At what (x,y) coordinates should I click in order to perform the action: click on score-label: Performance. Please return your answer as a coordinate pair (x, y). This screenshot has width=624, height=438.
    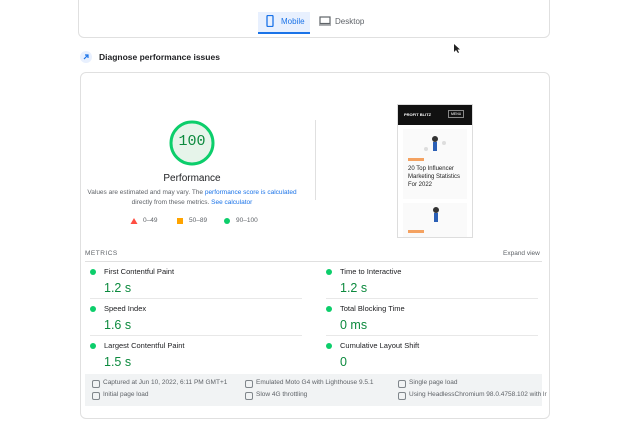
    Looking at the image, I should click on (192, 178).